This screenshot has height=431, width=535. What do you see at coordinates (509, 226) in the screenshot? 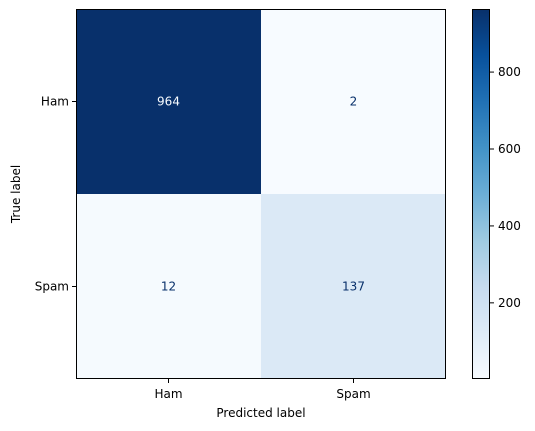
I see `colorbar-tick-label: 400` at bounding box center [509, 226].